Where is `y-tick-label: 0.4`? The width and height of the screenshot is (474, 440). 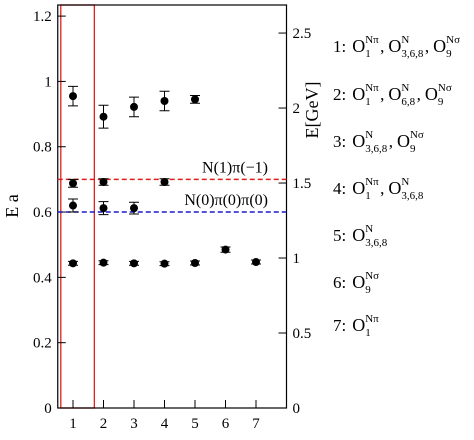
y-tick-label: 0.4 is located at coordinates (42, 278).